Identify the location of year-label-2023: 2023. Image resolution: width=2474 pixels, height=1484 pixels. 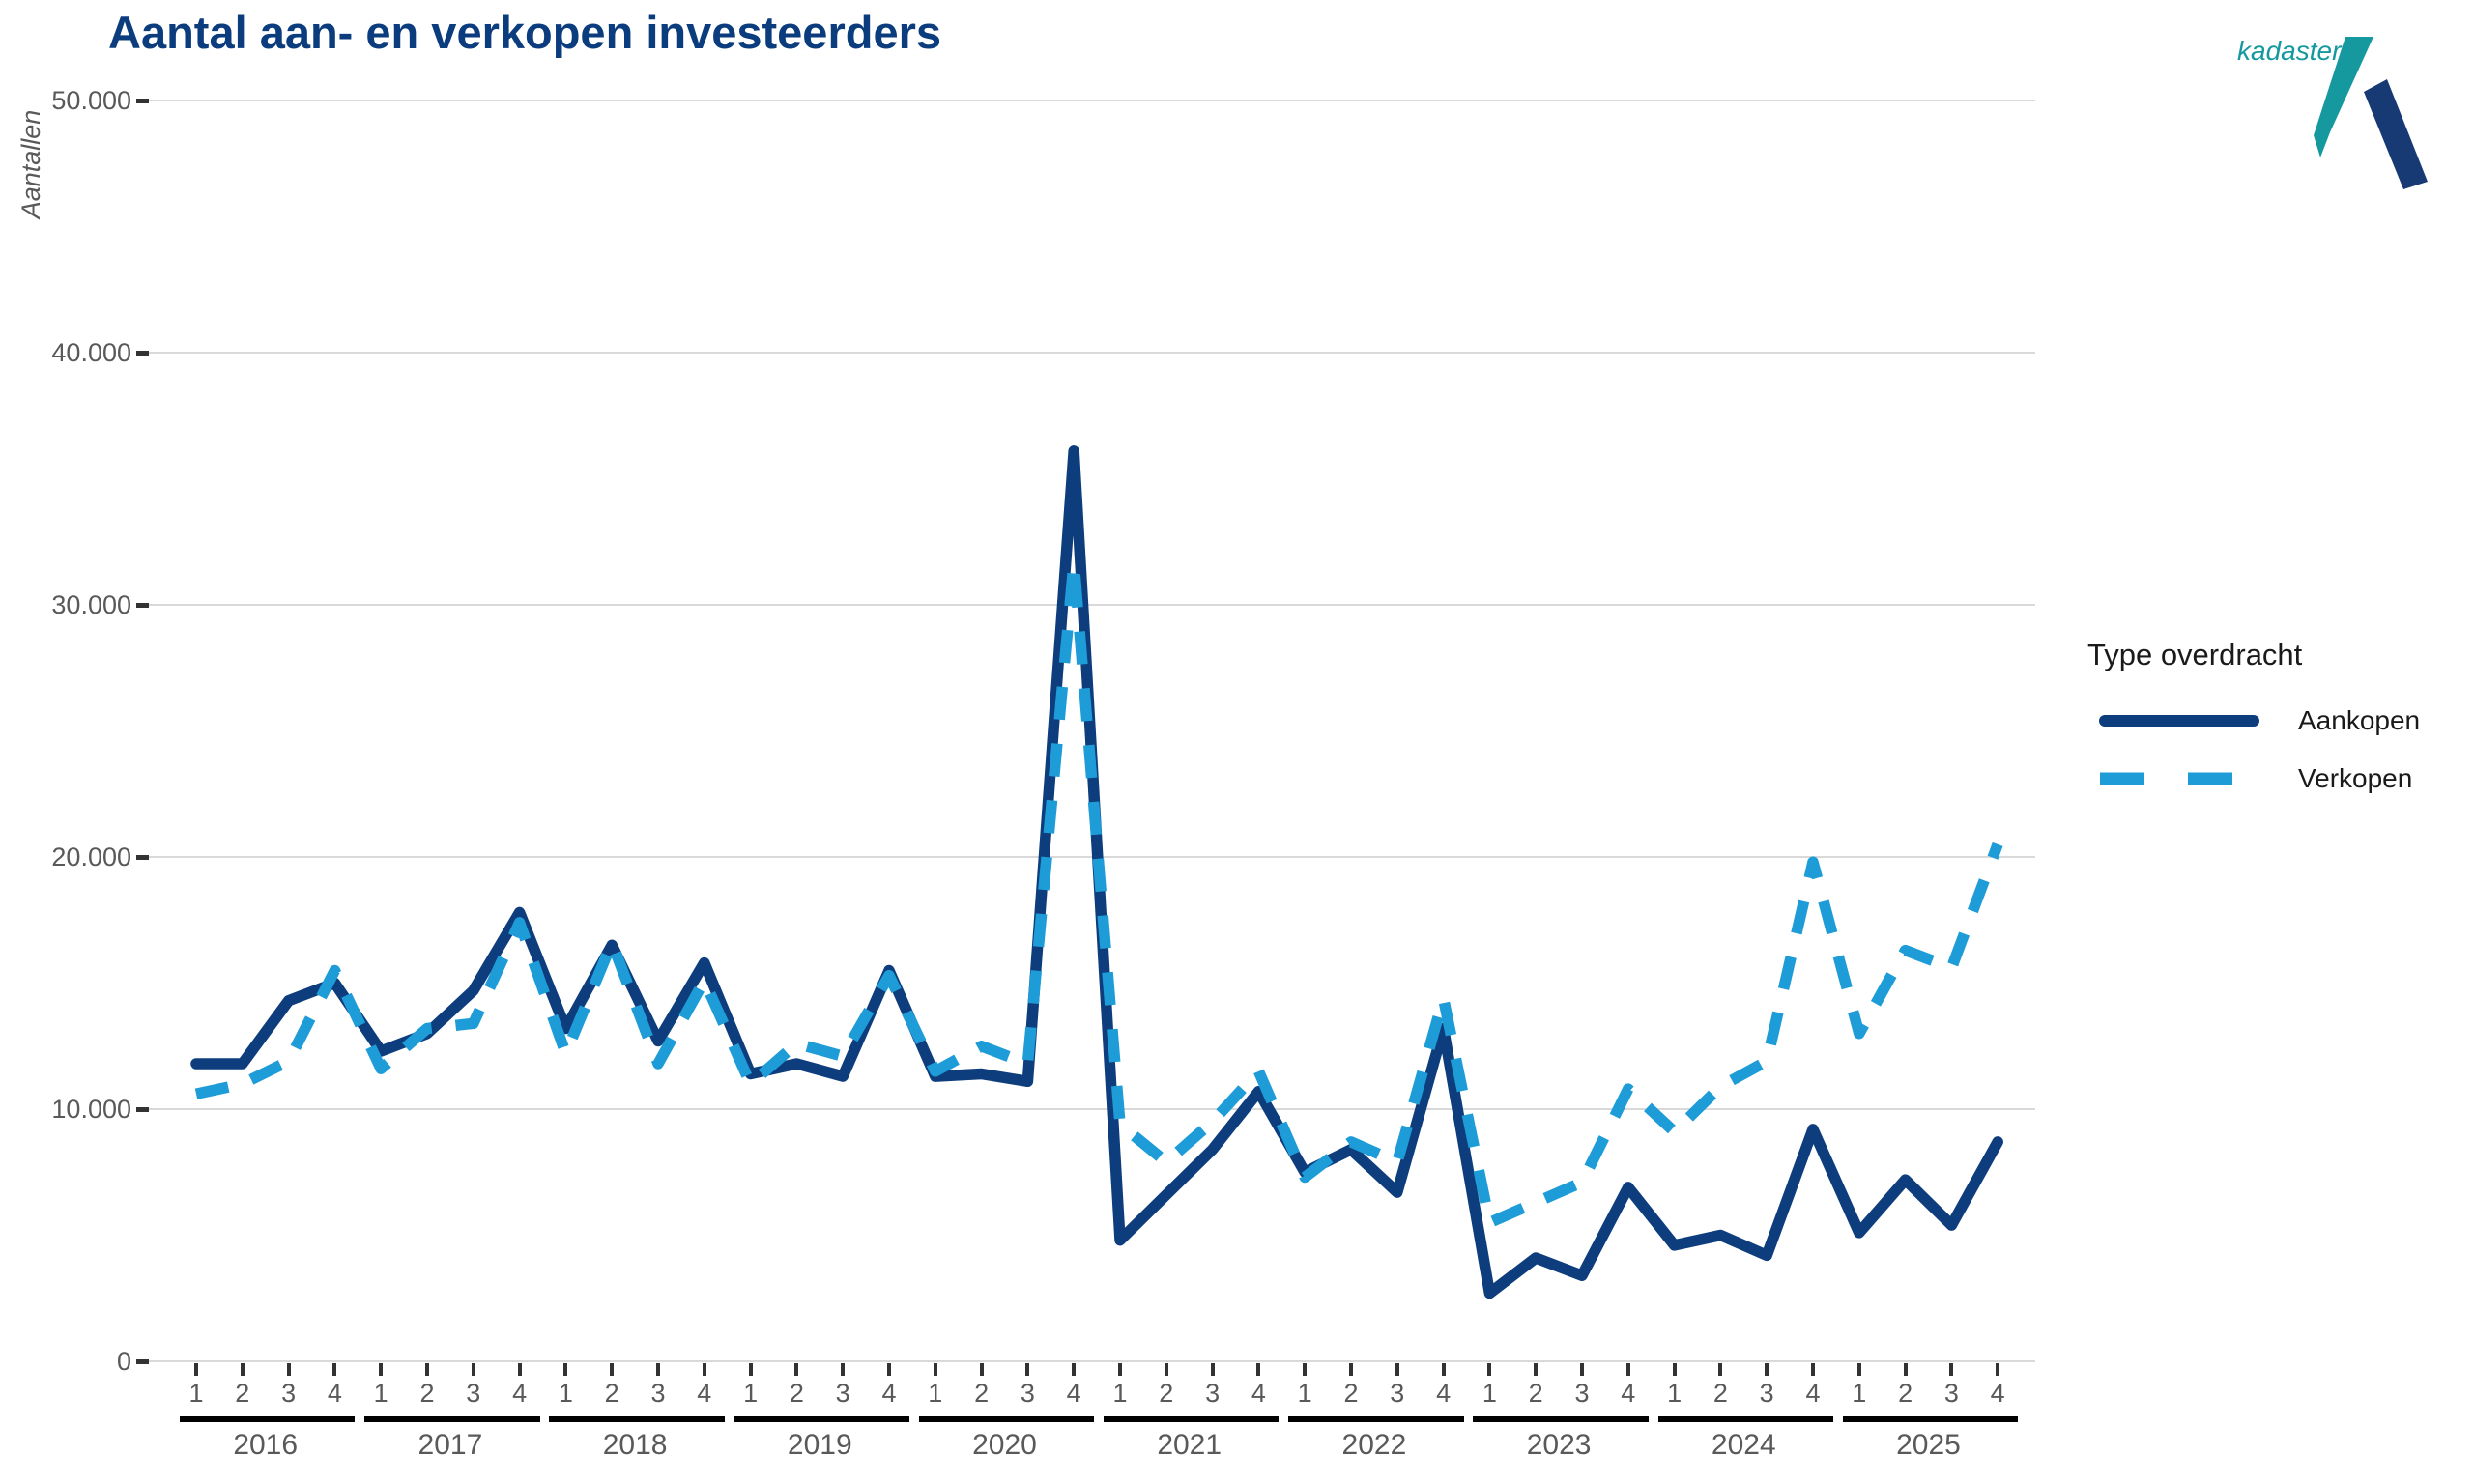
(1559, 1445).